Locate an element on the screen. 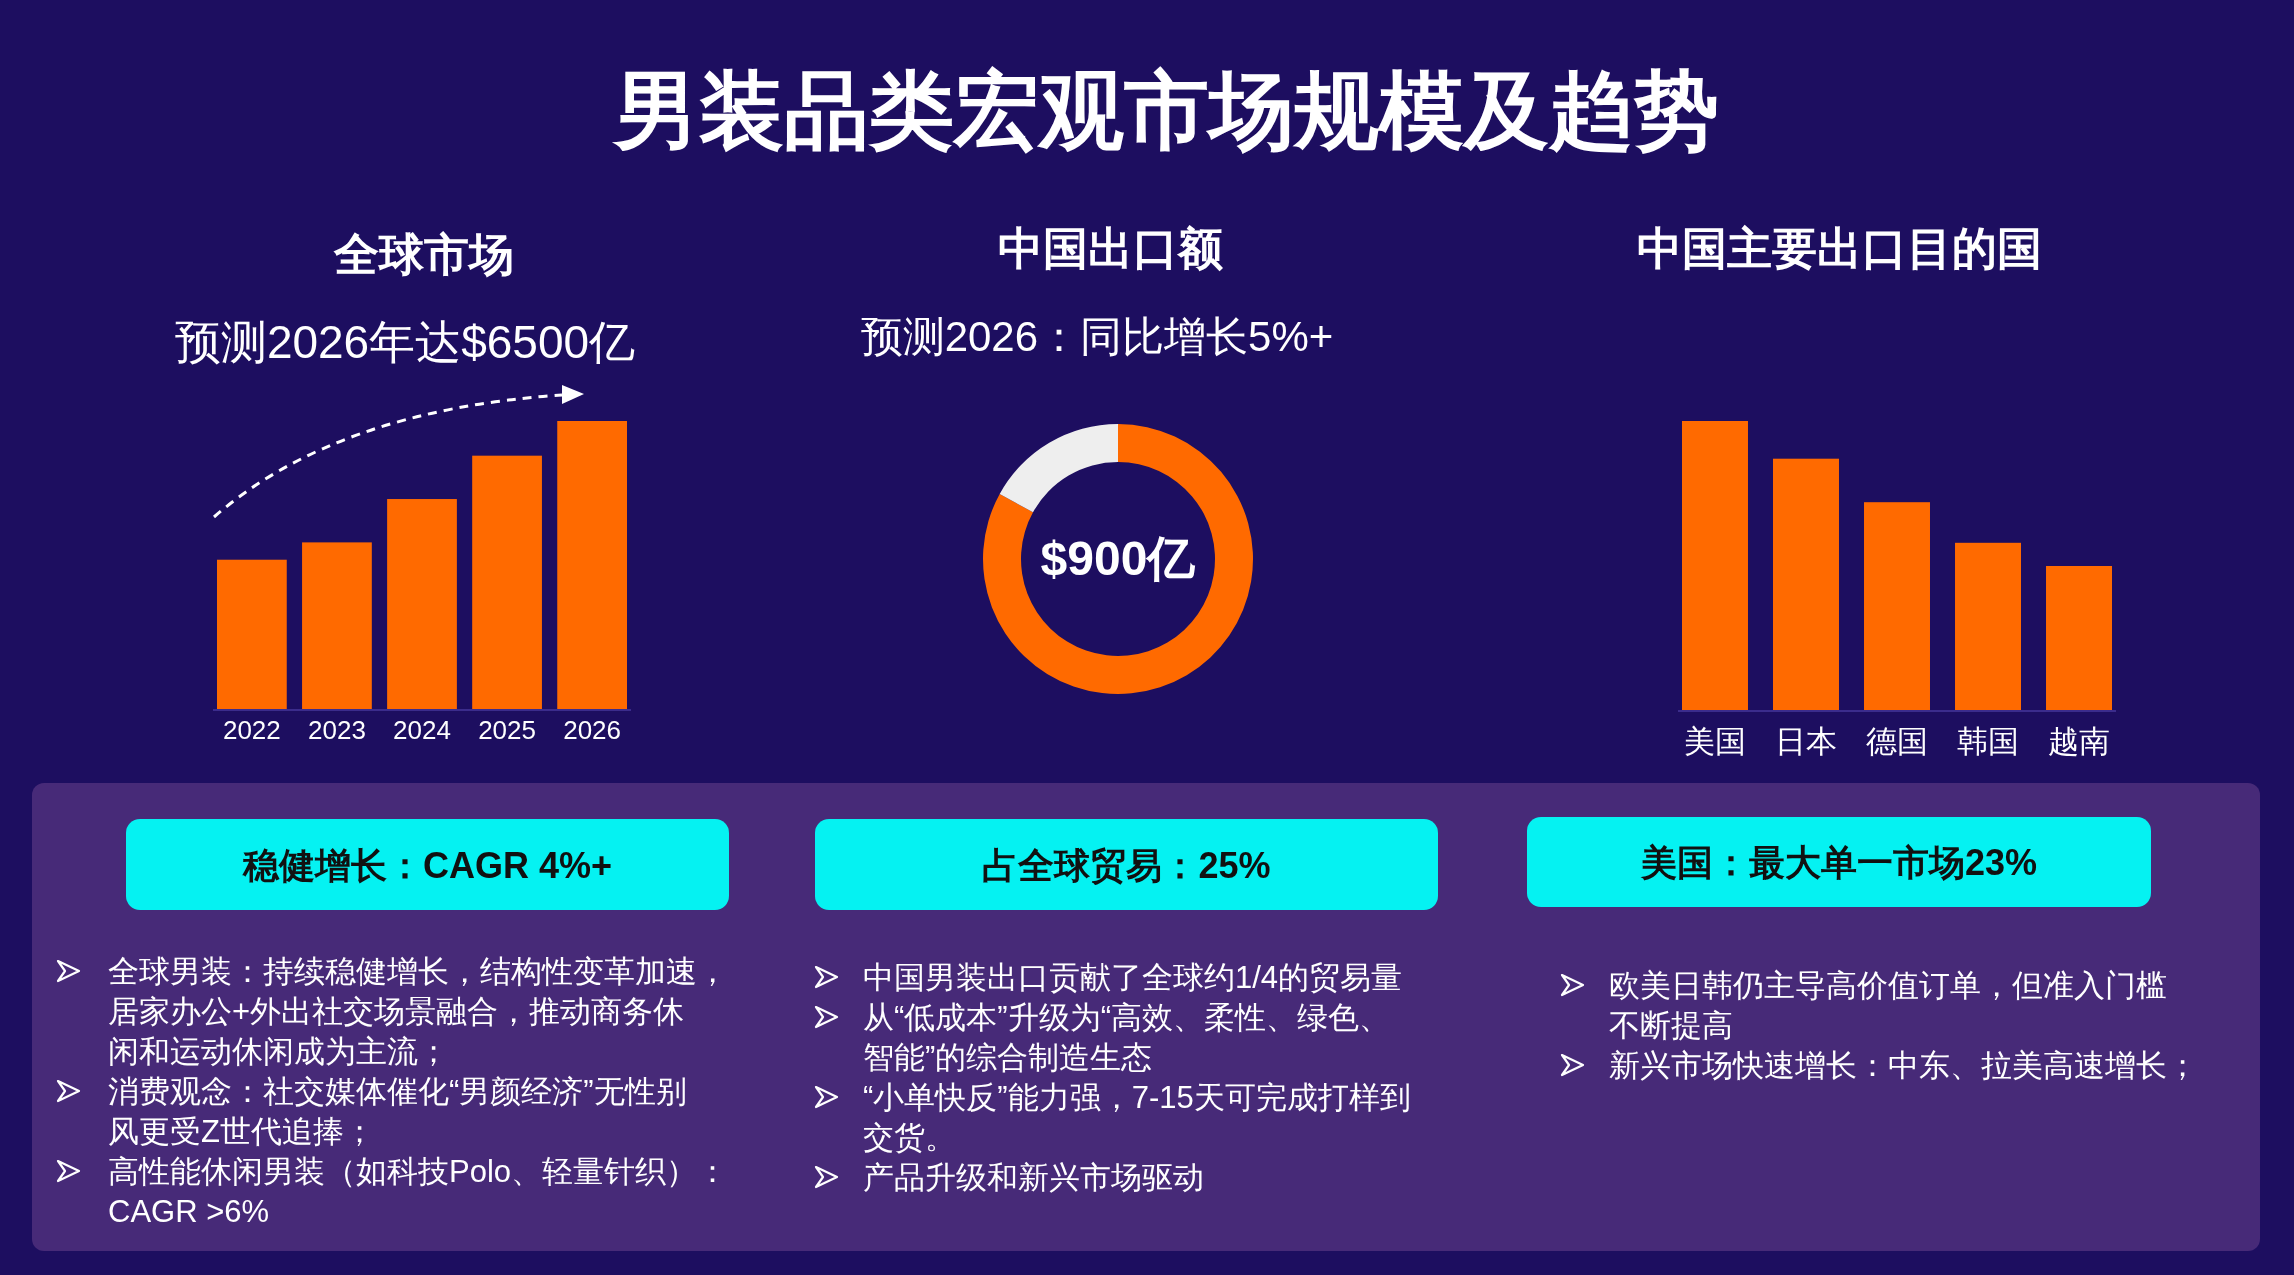 The height and width of the screenshot is (1275, 2294). x-tick-label: 德国 is located at coordinates (1897, 741).